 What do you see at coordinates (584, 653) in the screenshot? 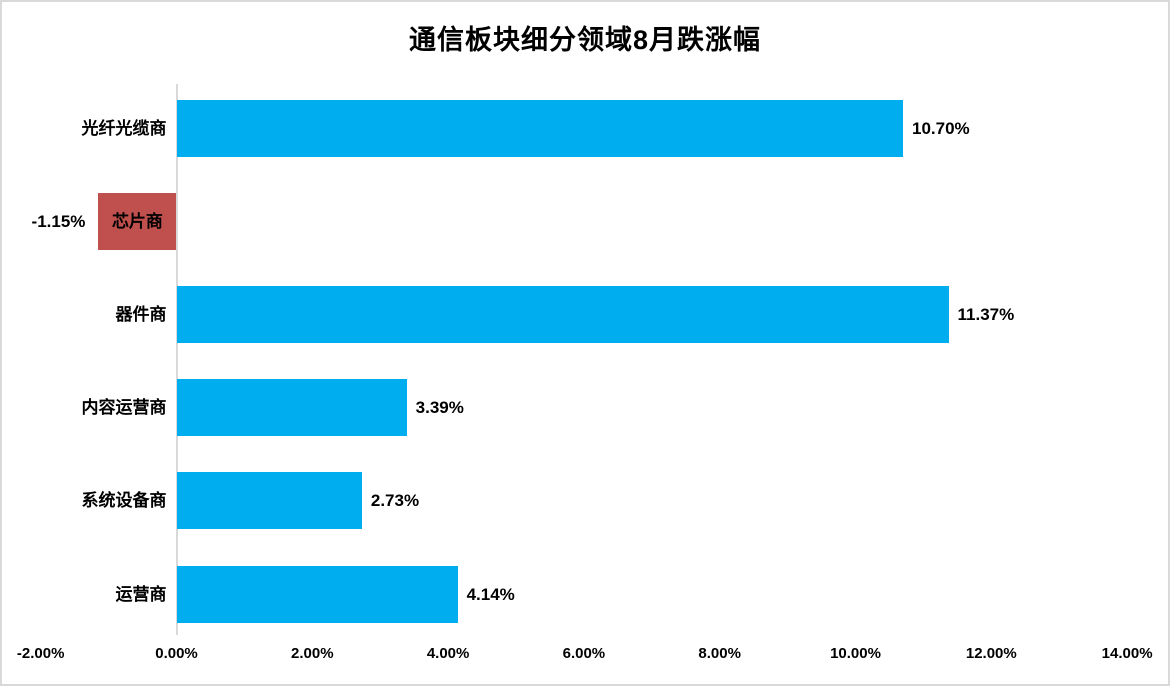
I see `x-axis-tick-label: 6.00%` at bounding box center [584, 653].